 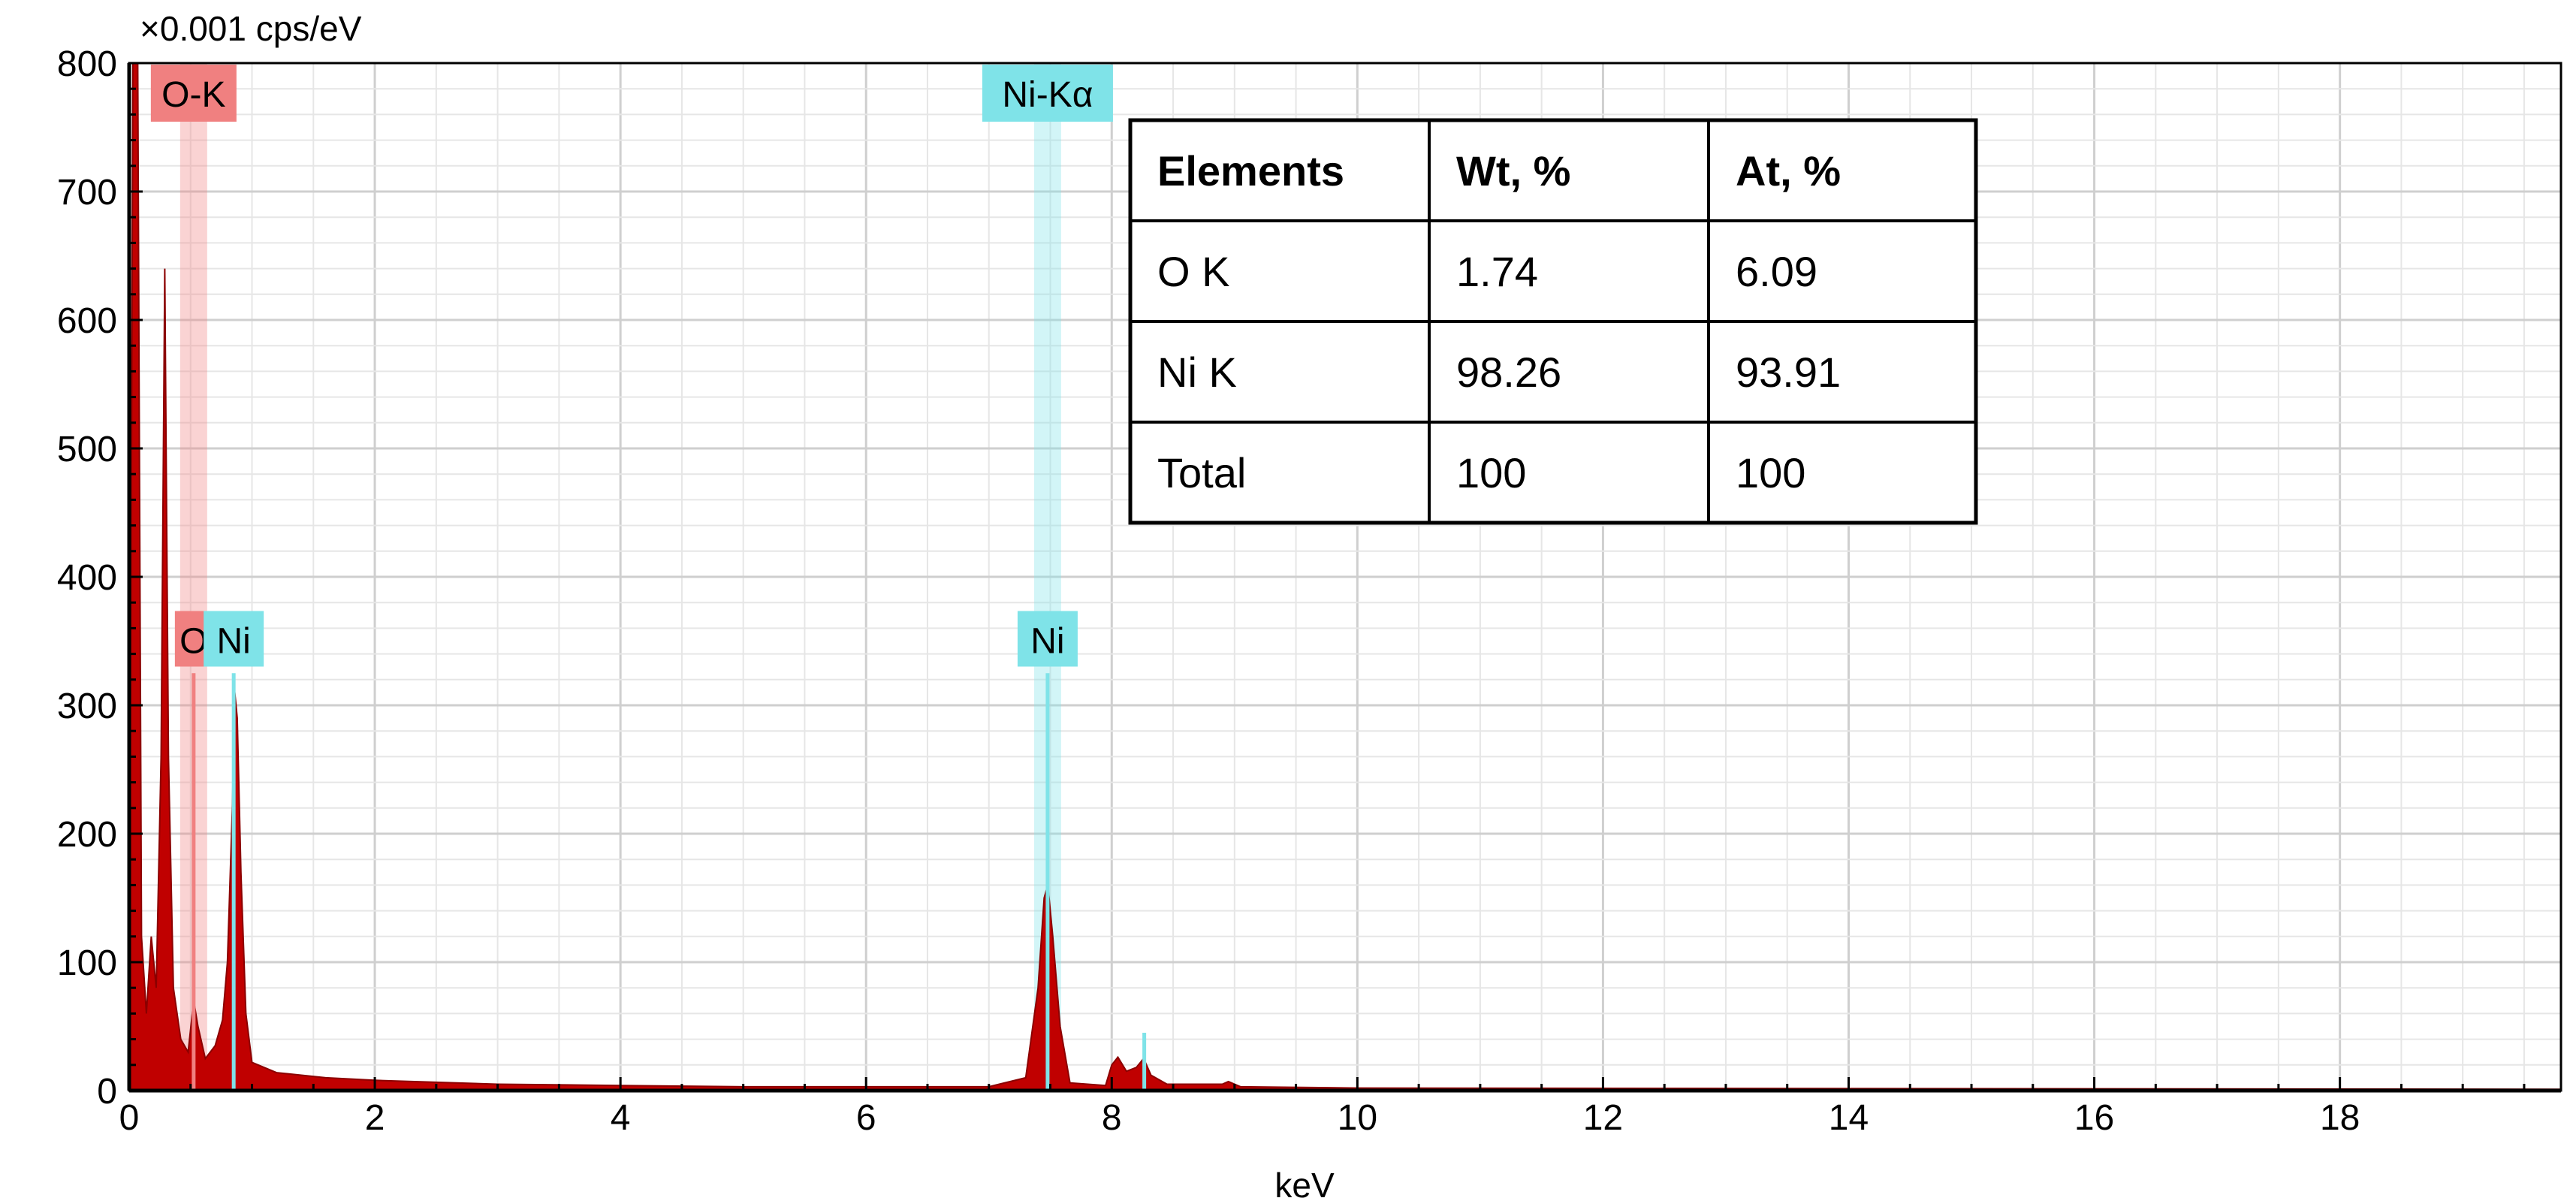 I want to click on element-band-label: O-K, so click(x=193, y=95).